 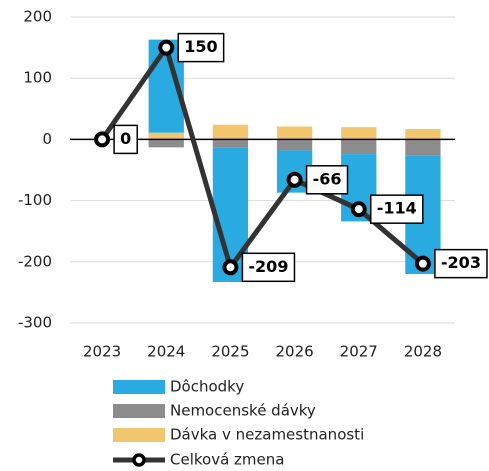 I want to click on value-label: -203, so click(x=461, y=263).